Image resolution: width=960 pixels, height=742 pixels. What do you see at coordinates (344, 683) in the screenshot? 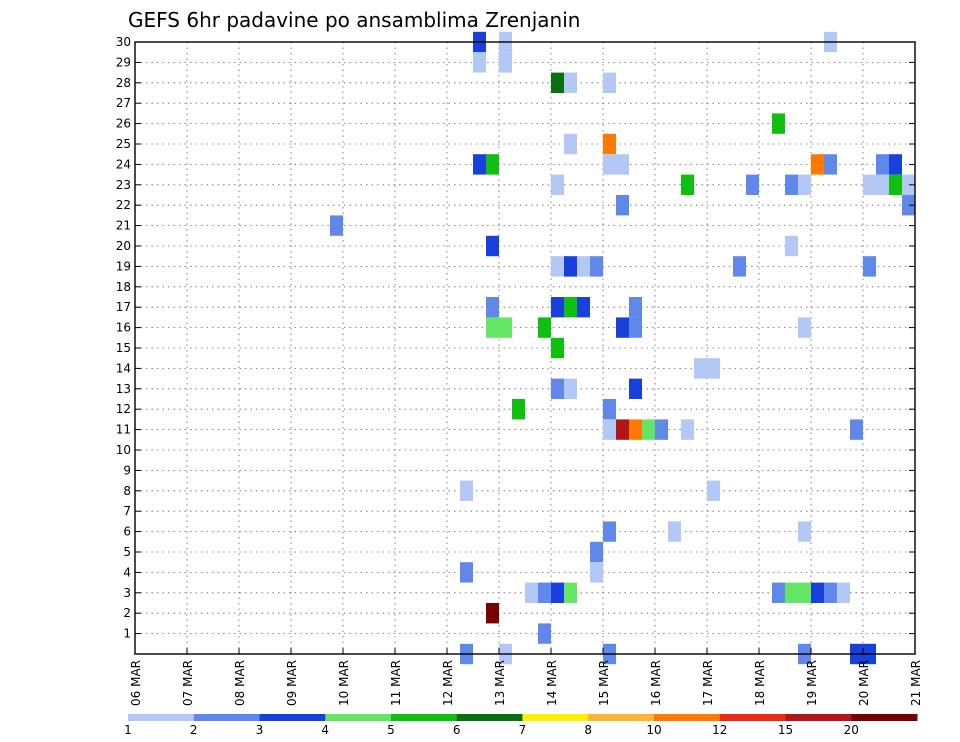
I see `x-tick-label: 10 MAR` at bounding box center [344, 683].